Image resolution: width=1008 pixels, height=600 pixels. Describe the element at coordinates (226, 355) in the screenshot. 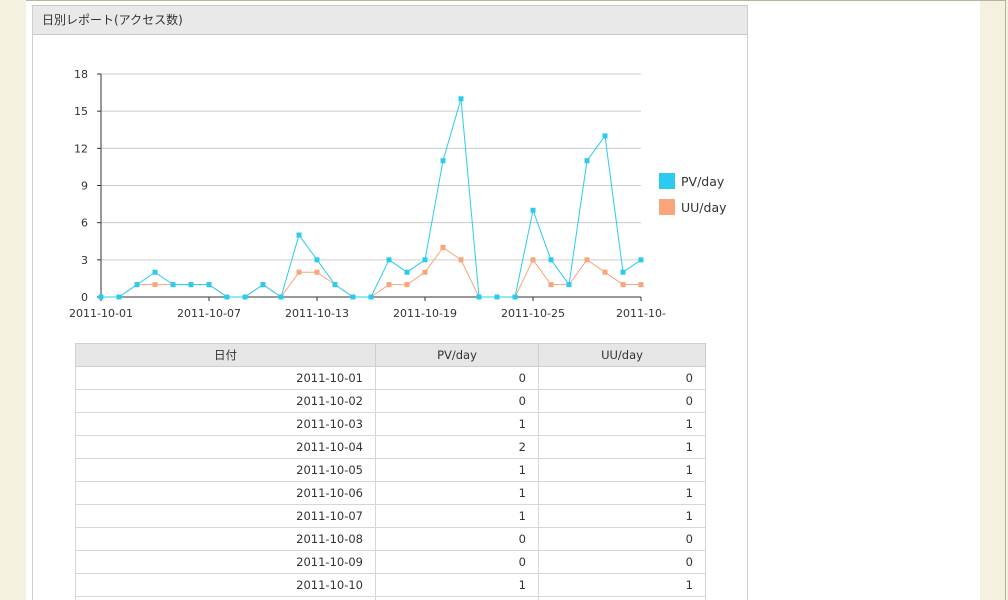

I see `header-date: 日付` at that location.